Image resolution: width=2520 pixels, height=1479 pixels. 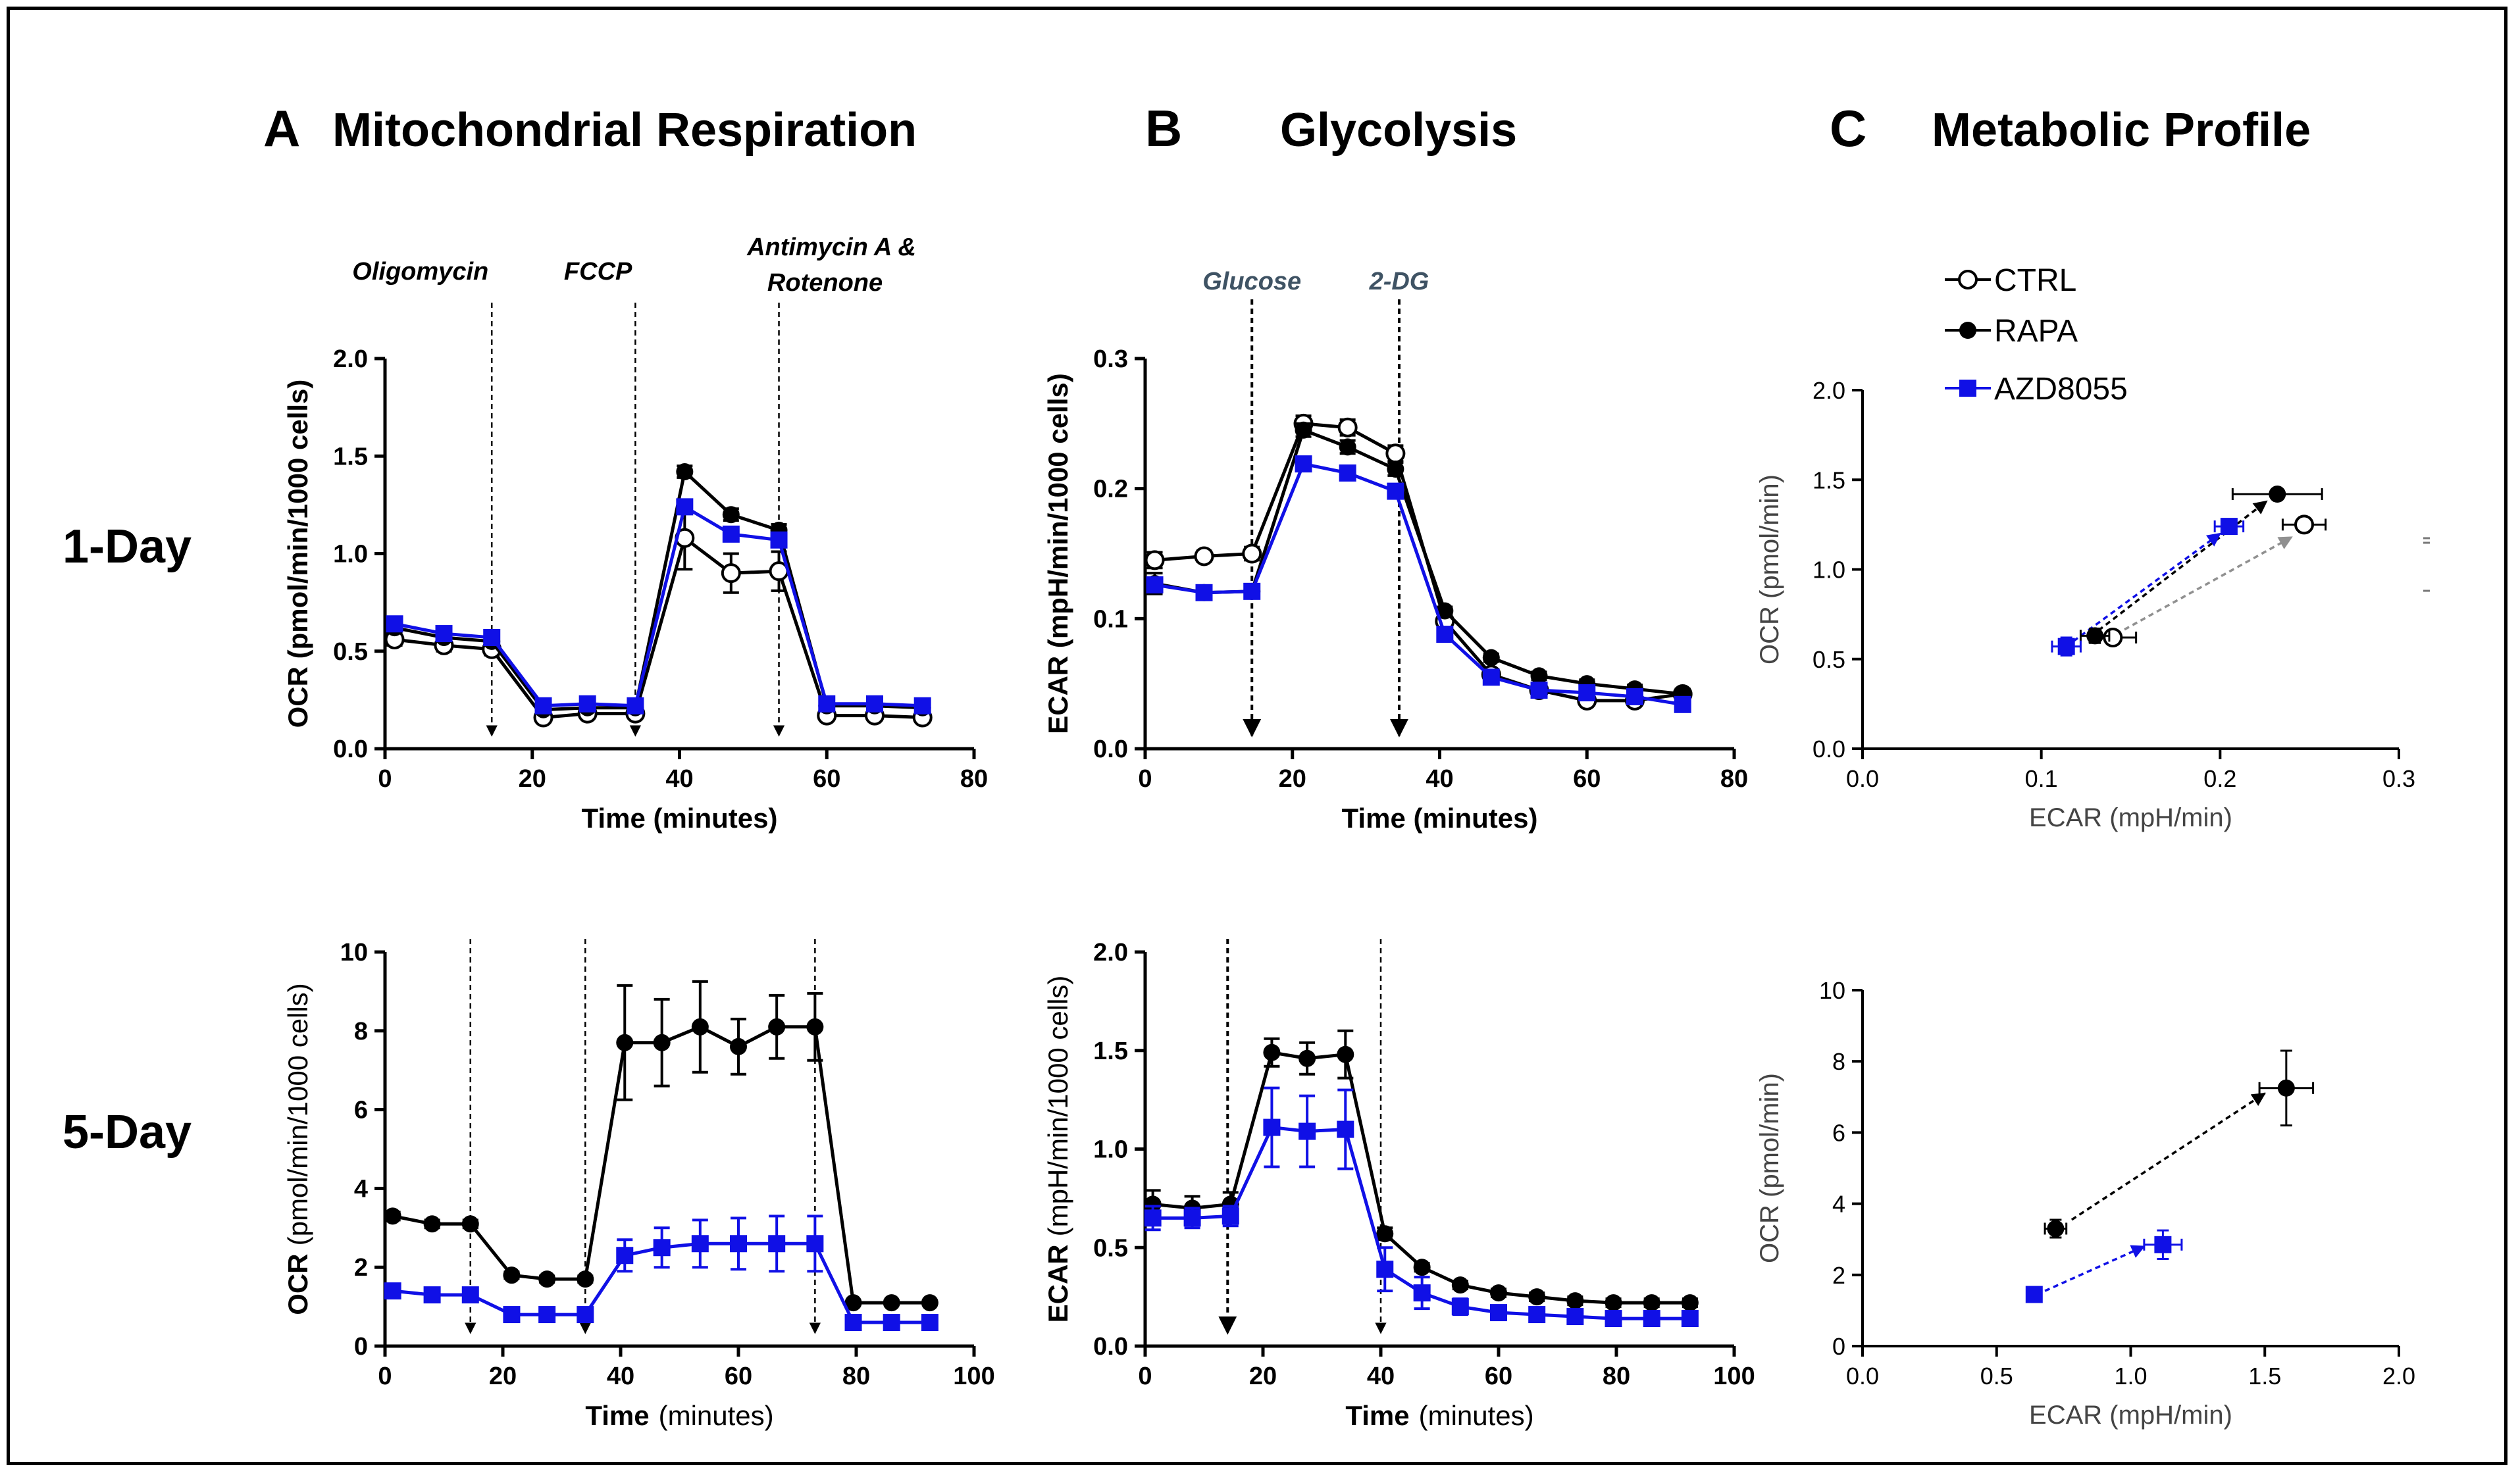 I want to click on panel-title-a: Mitochondrial Respiration, so click(x=624, y=131).